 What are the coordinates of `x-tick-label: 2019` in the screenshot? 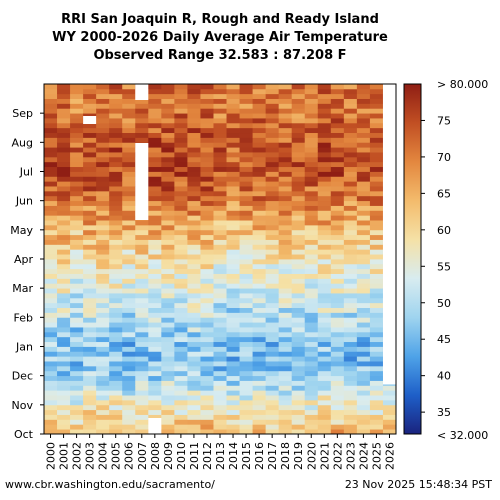 It's located at (298, 456).